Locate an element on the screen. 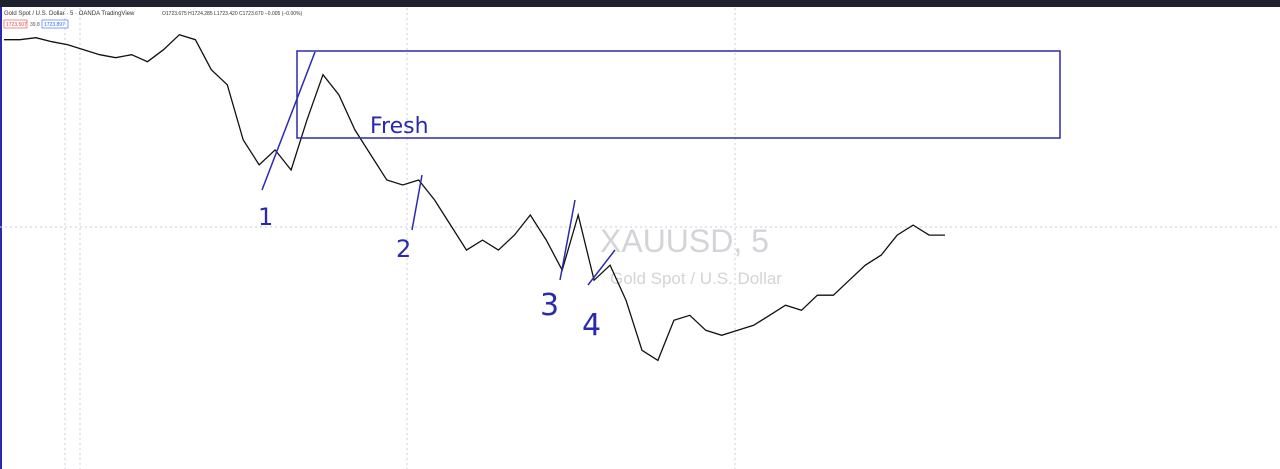 This screenshot has height=469, width=1280. buy-button is located at coordinates (55, 24).